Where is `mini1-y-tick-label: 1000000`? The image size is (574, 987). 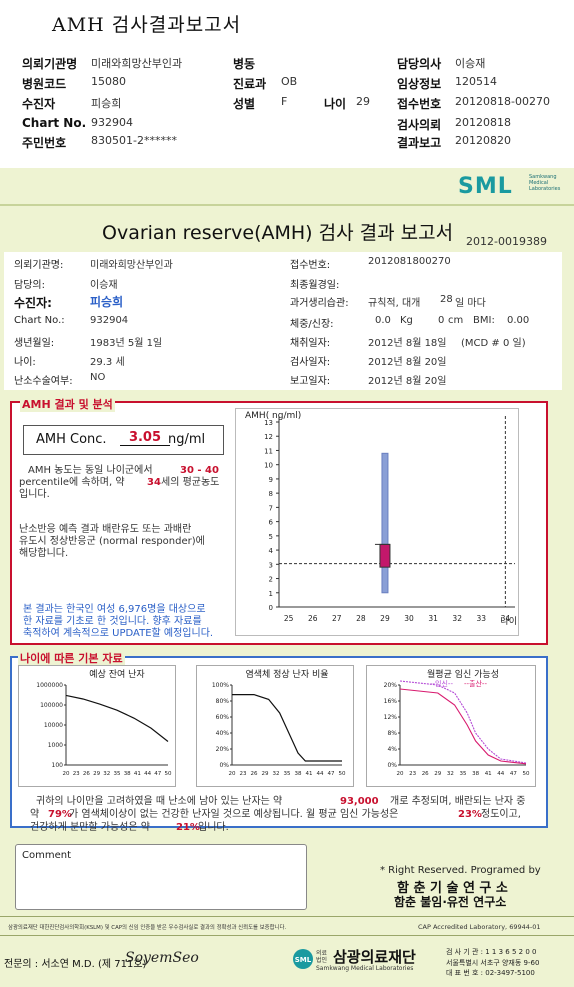 mini1-y-tick-label: 1000000 is located at coordinates (49, 685).